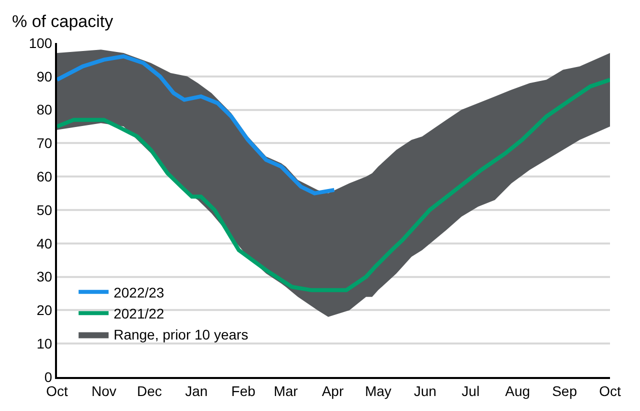 The height and width of the screenshot is (411, 640). Describe the element at coordinates (286, 390) in the screenshot. I see `x-tick-label: Mar` at that location.